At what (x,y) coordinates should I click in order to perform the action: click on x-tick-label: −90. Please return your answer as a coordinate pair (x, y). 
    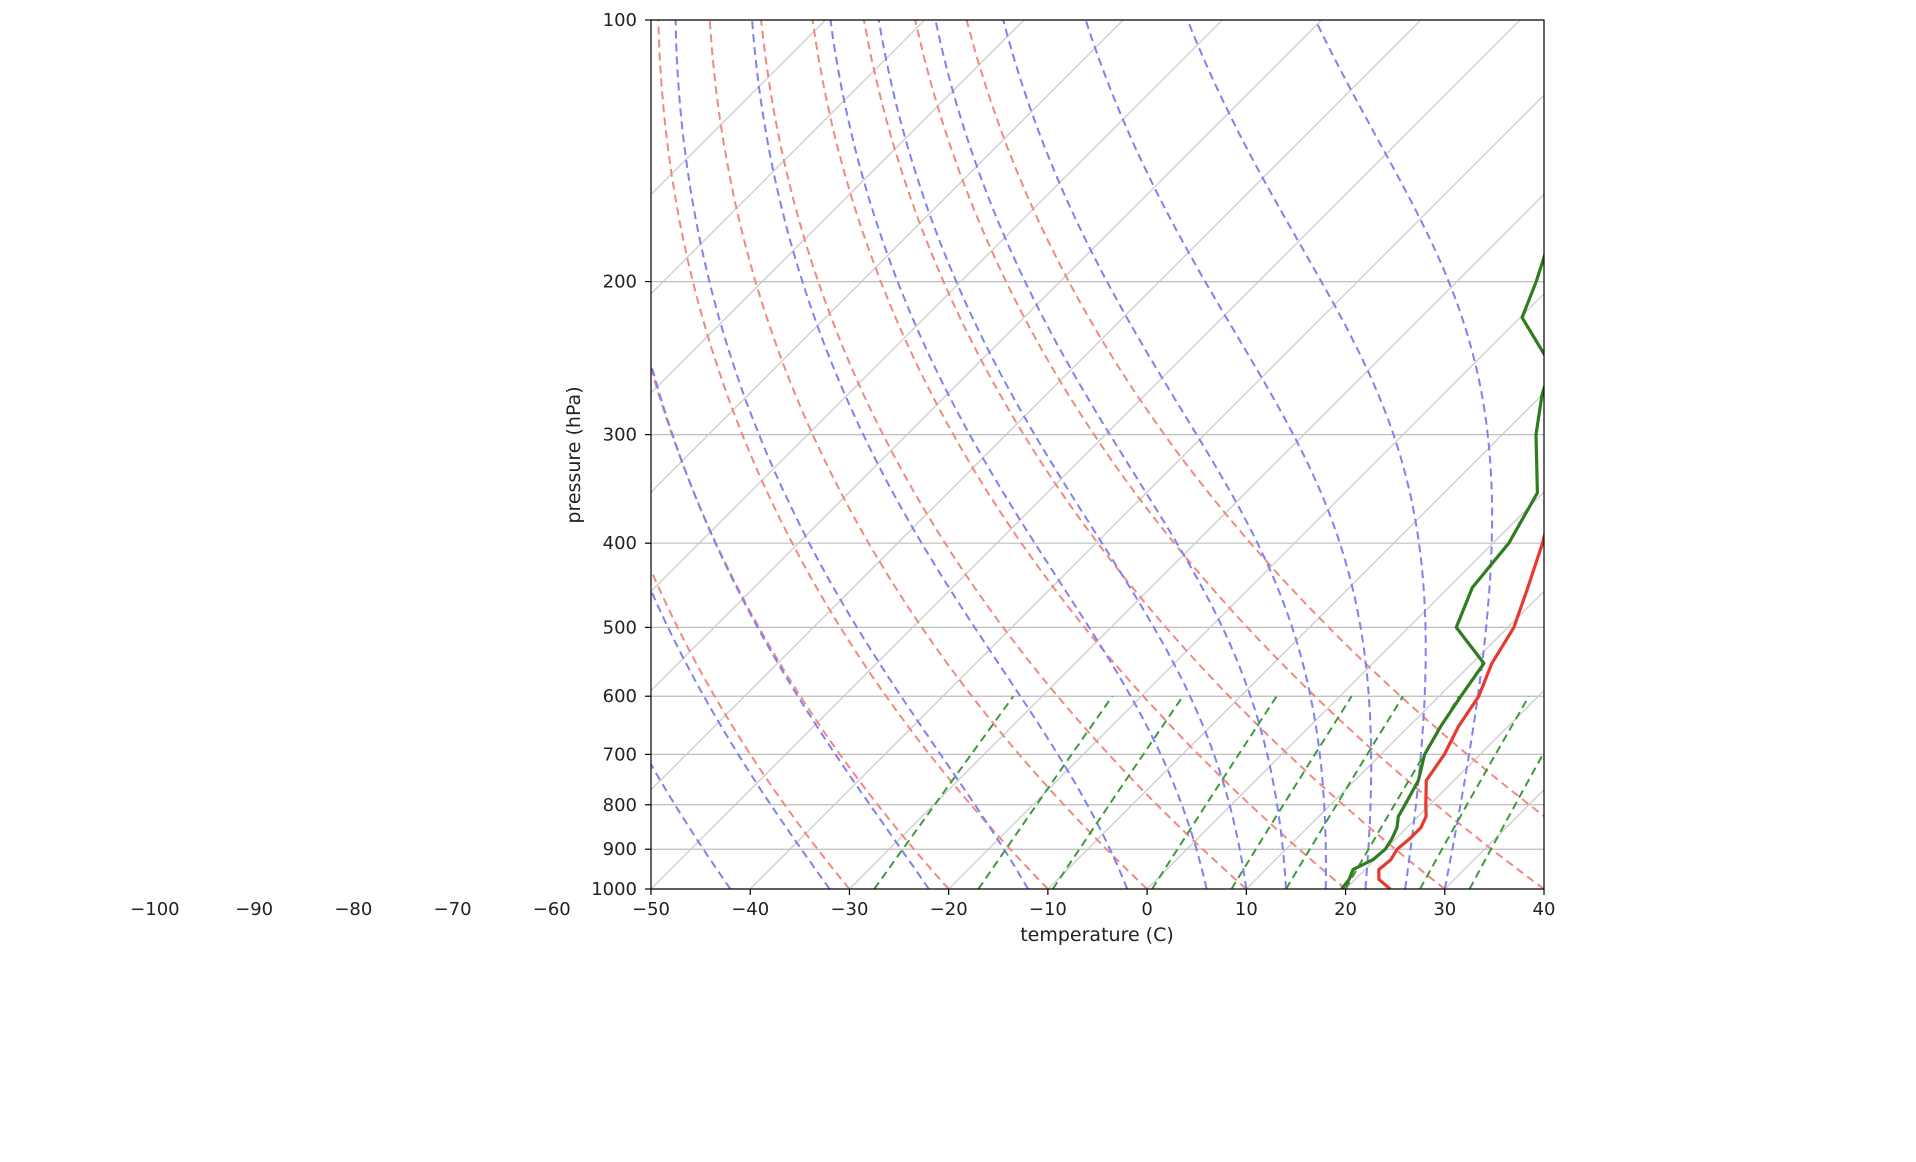
    Looking at the image, I should click on (254, 909).